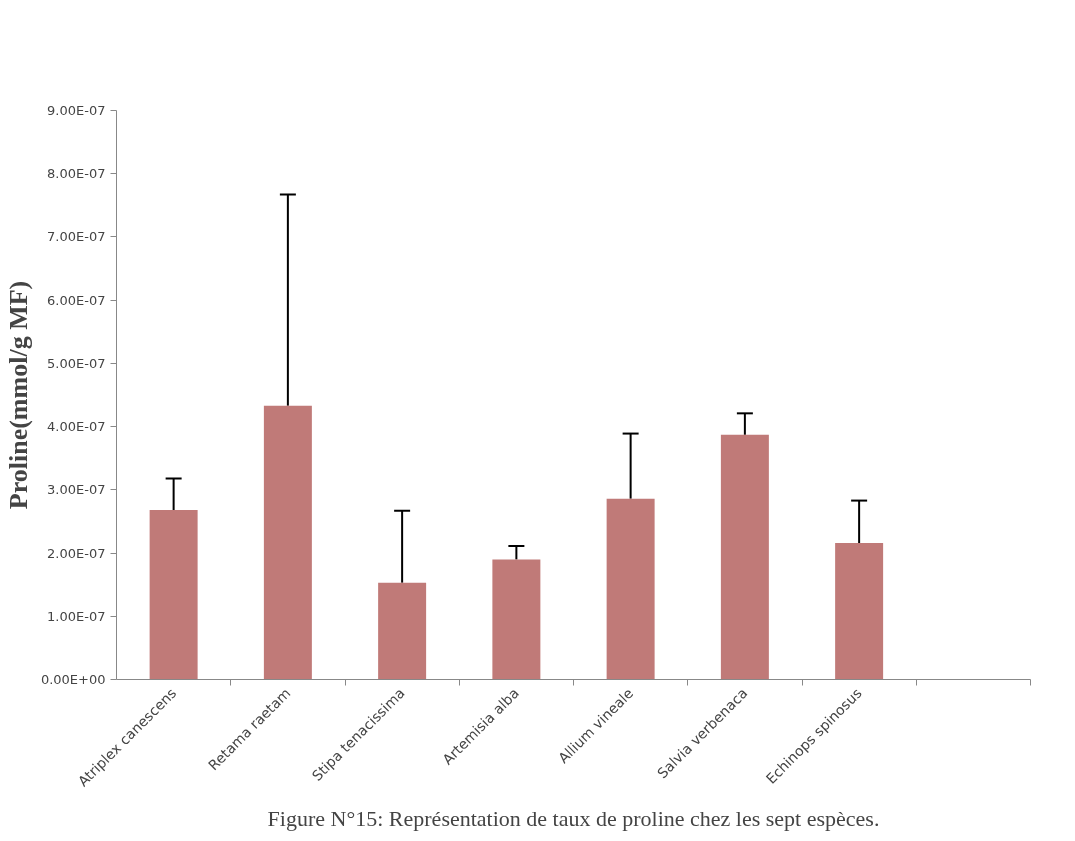  Describe the element at coordinates (76, 363) in the screenshot. I see `y-tick-label: 5.00E-07` at that location.